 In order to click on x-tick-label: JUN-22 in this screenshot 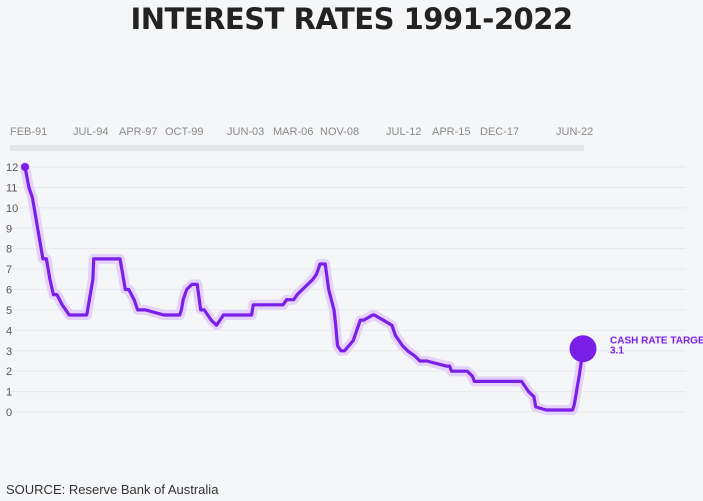, I will do `click(574, 132)`.